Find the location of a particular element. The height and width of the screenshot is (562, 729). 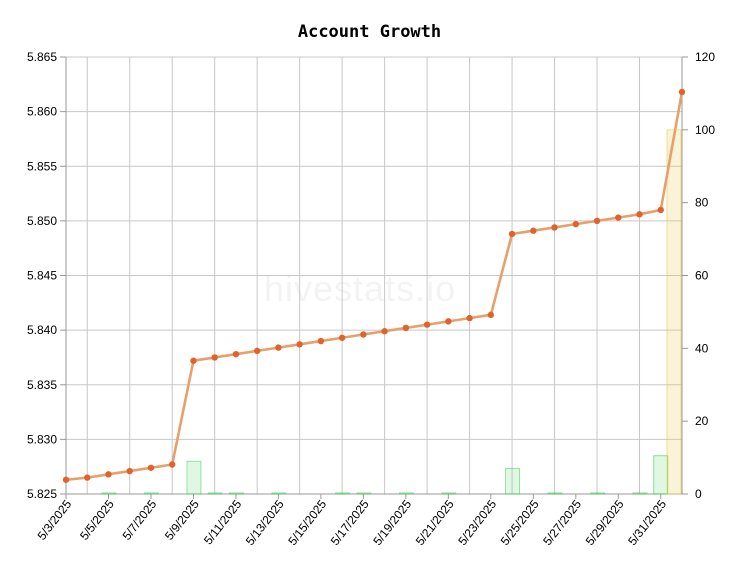

yellow-bar is located at coordinates (674, 312).